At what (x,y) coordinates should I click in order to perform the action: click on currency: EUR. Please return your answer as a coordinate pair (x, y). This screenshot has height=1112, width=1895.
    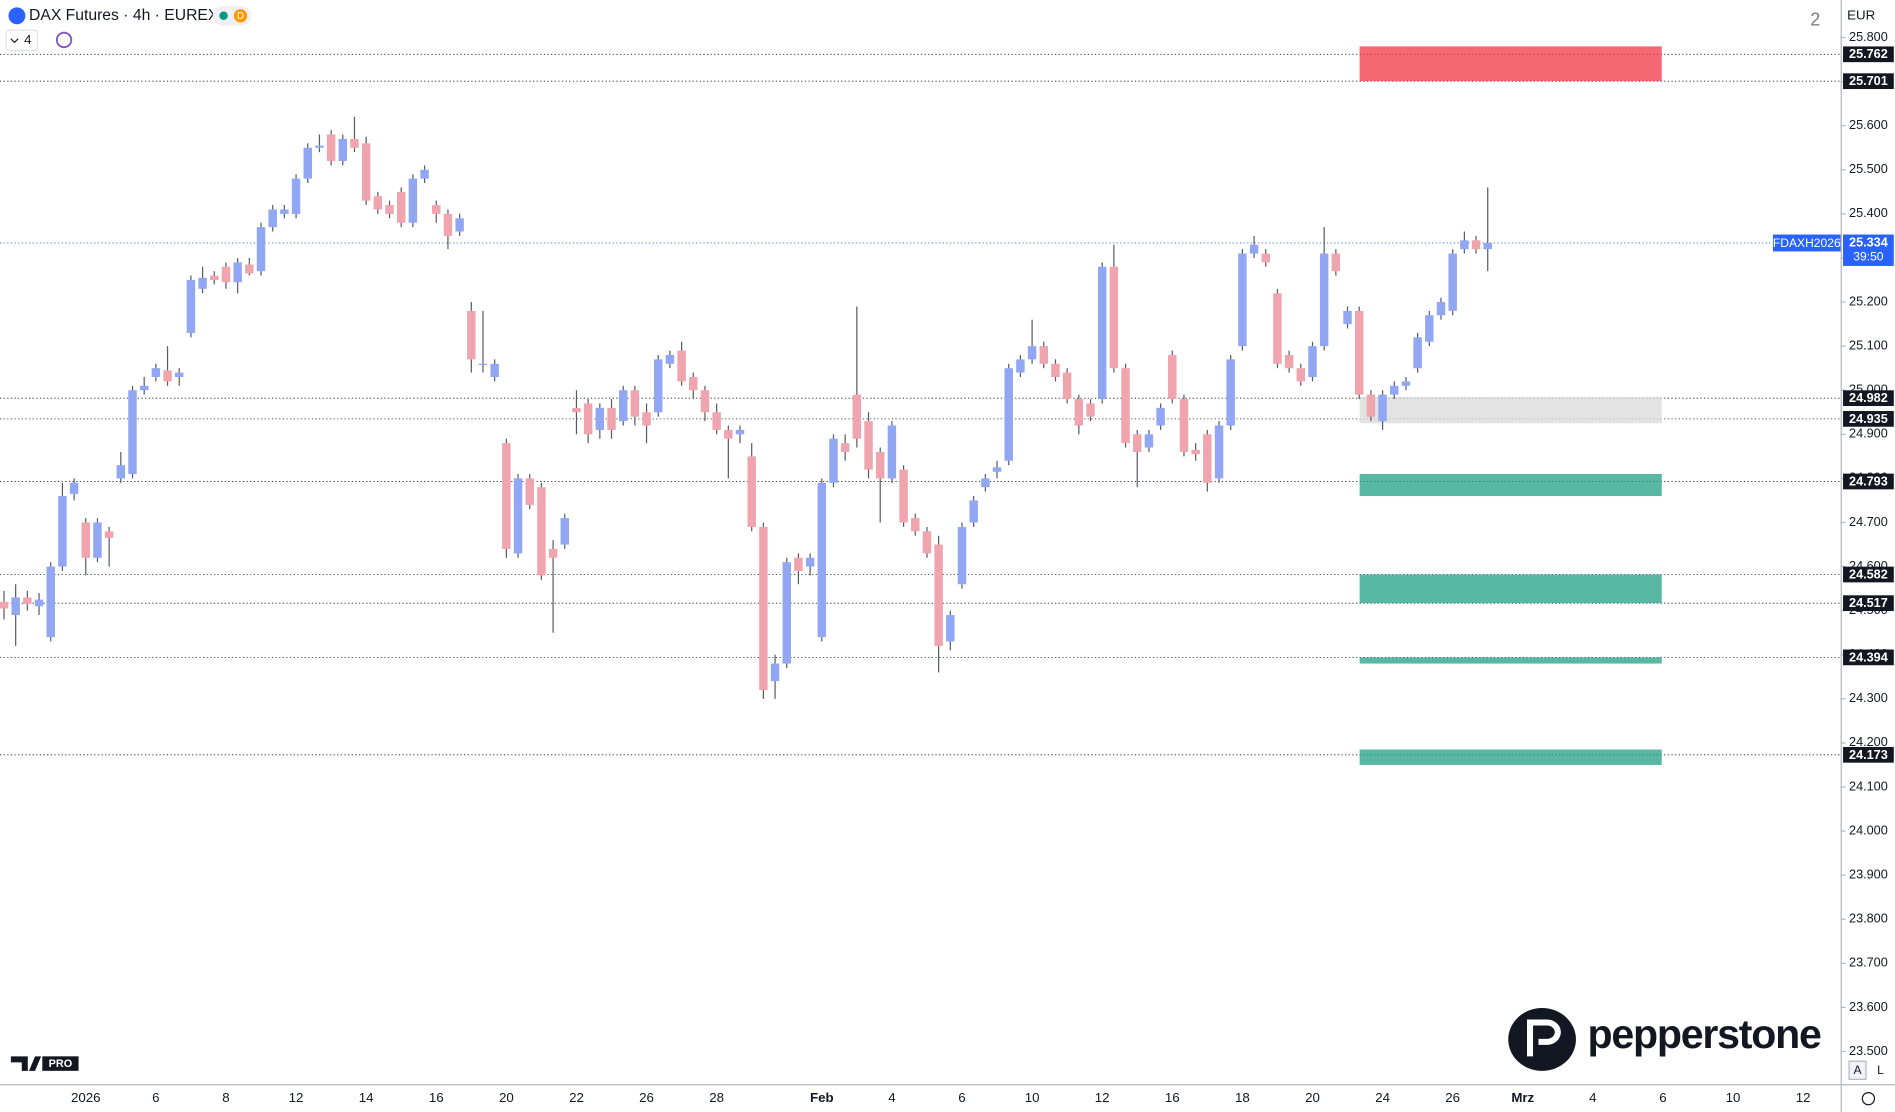
    Looking at the image, I should click on (1861, 14).